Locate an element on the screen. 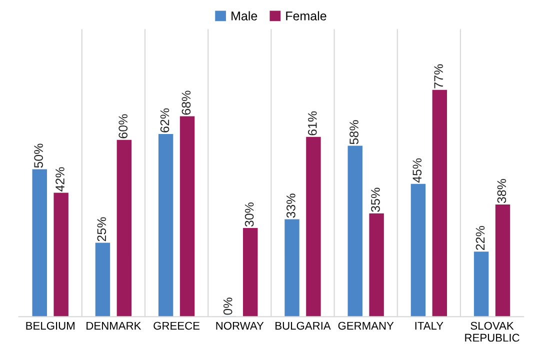 Image resolution: width=537 pixels, height=364 pixels. x-tick-label: GREECE is located at coordinates (177, 326).